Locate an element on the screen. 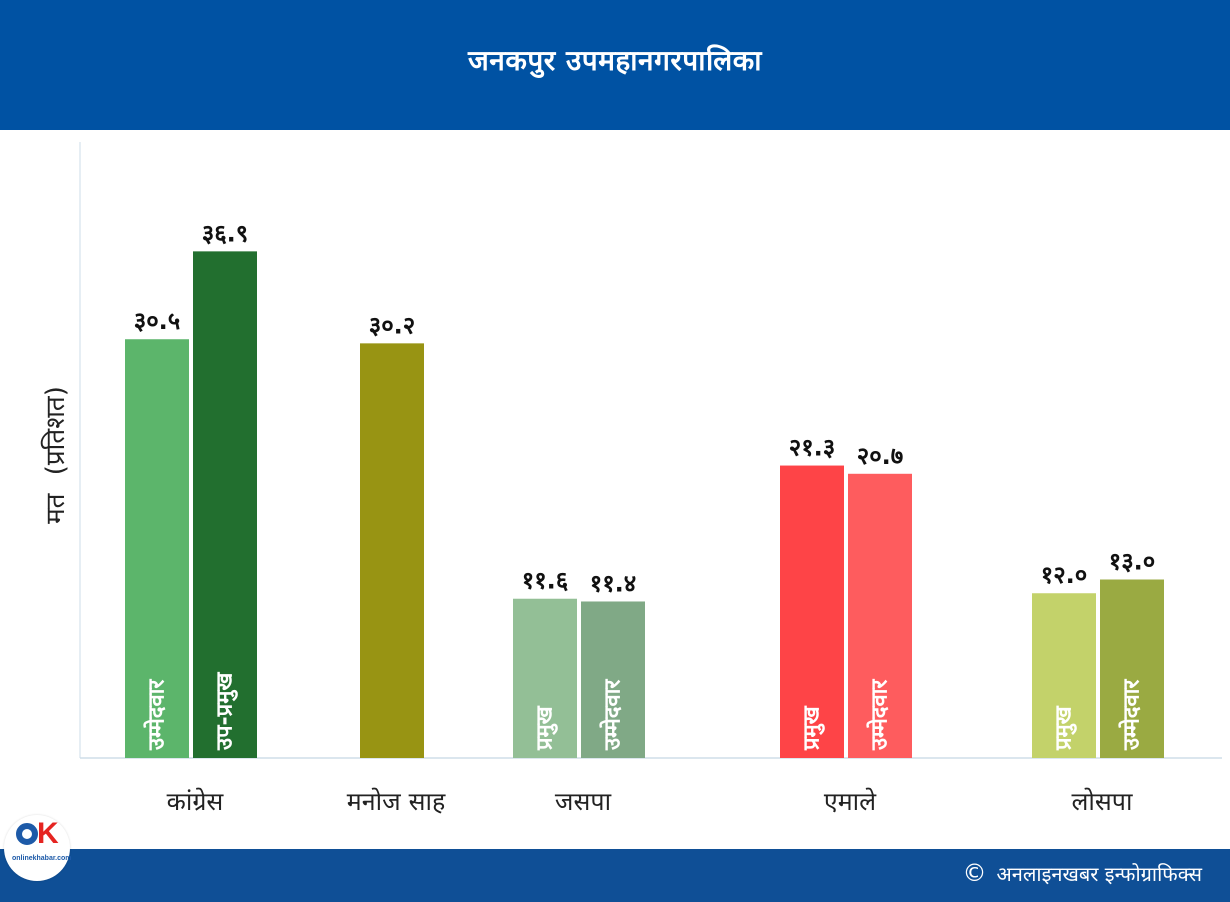  logo-k-icon: K is located at coordinates (48, 833).